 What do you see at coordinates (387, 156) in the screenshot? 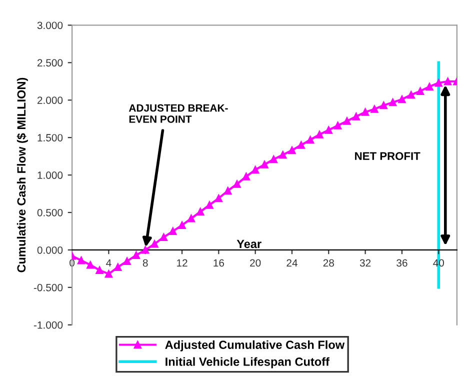
I see `annotation: NET PROFIT` at bounding box center [387, 156].